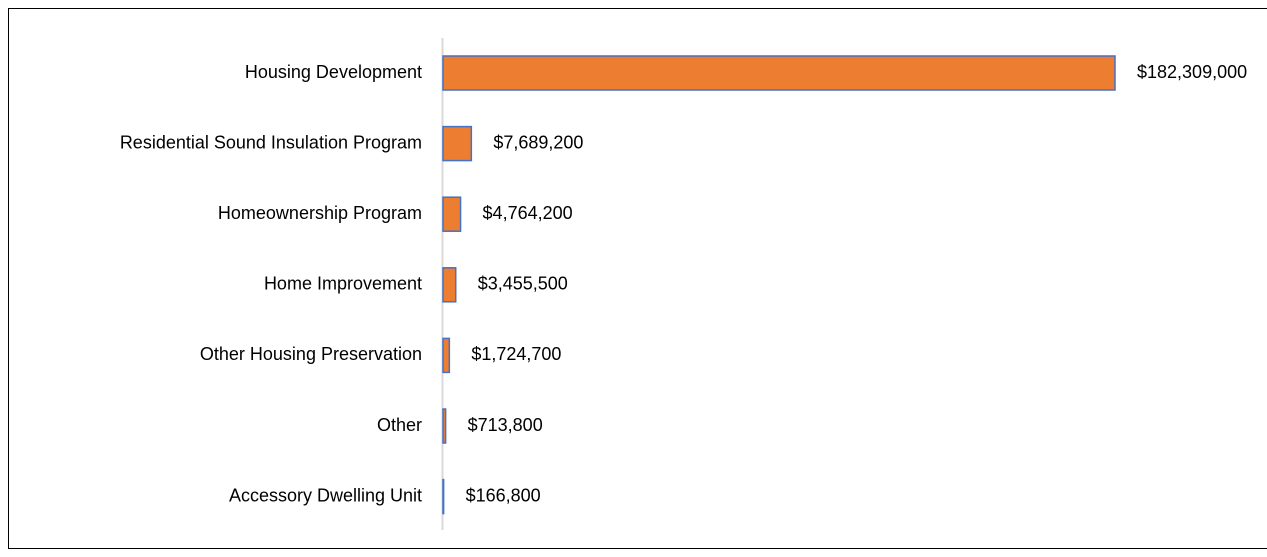 The height and width of the screenshot is (557, 1267). Describe the element at coordinates (523, 284) in the screenshot. I see `value-label: $3,455,500` at that location.